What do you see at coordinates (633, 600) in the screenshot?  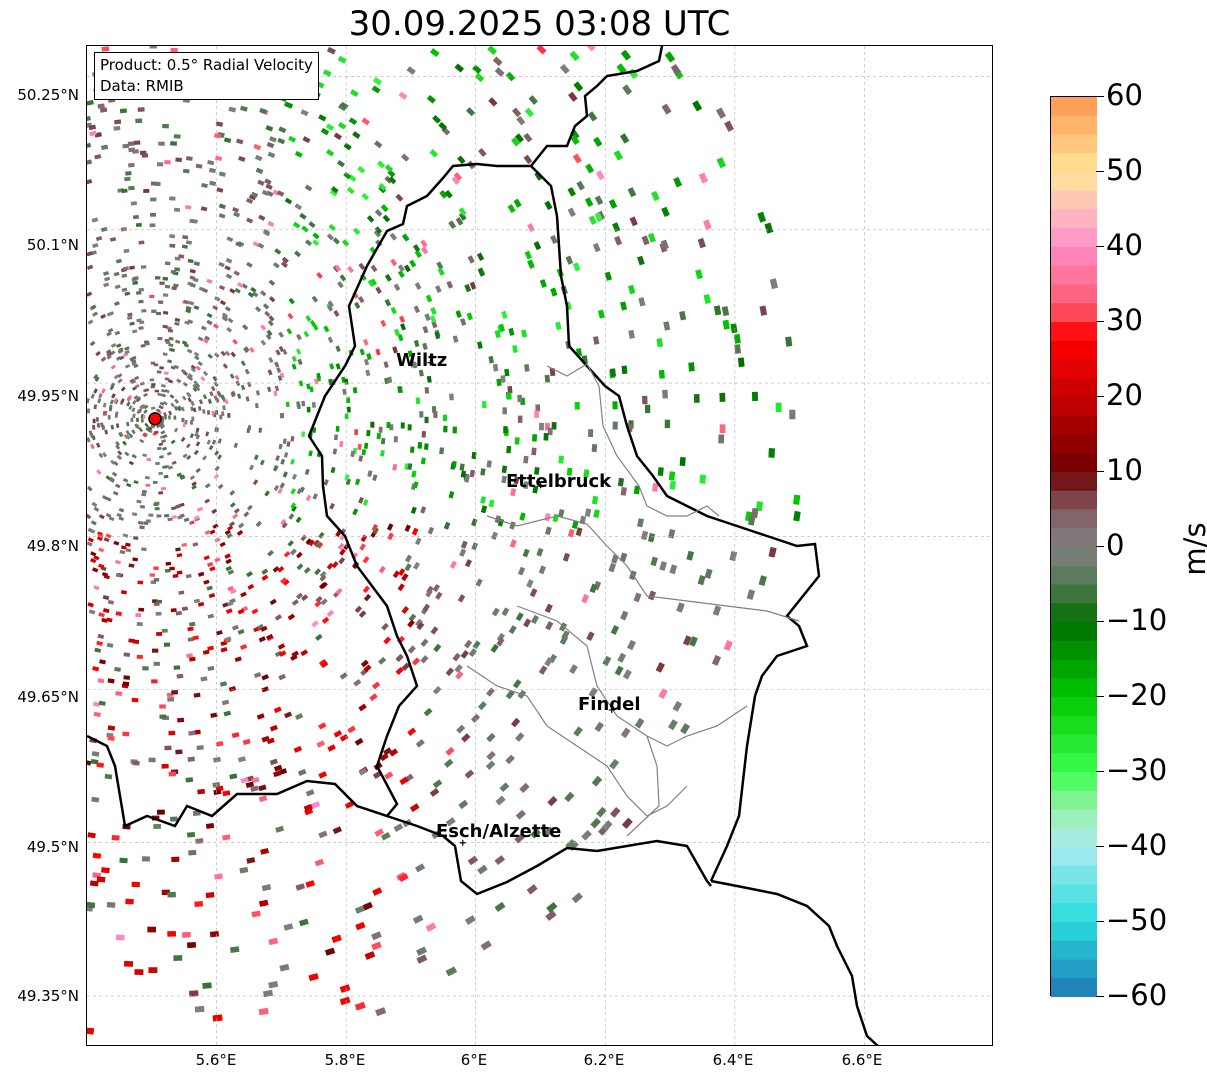 I see `district-borders` at bounding box center [633, 600].